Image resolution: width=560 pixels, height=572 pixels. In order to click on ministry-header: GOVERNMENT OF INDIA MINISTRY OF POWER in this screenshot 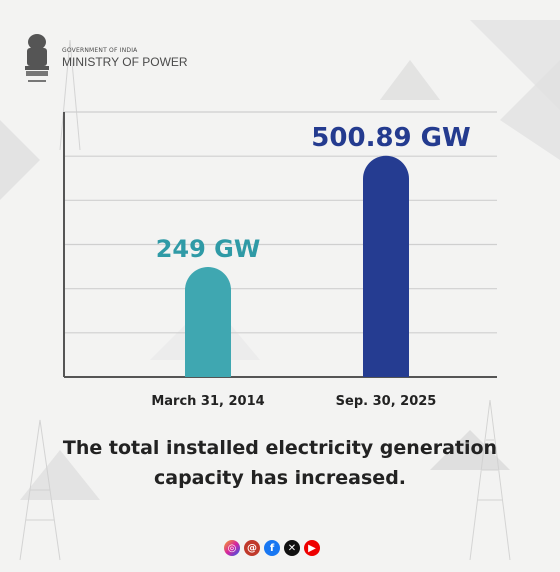, I will do `click(104, 58)`.